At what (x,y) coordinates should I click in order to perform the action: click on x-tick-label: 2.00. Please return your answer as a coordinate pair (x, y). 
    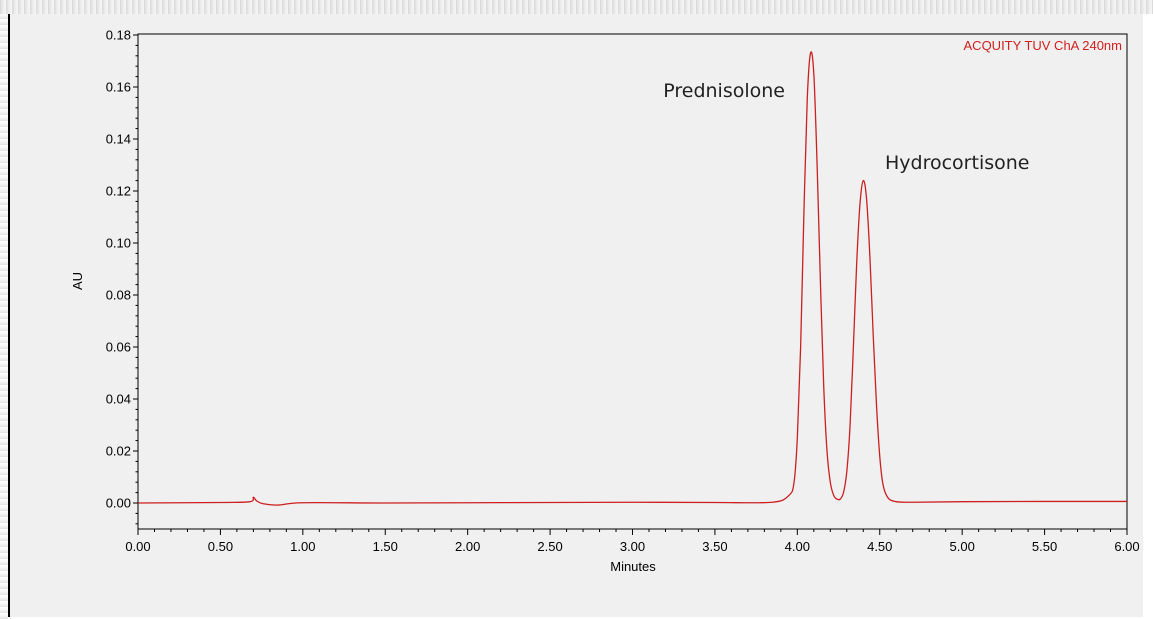
    Looking at the image, I should click on (467, 546).